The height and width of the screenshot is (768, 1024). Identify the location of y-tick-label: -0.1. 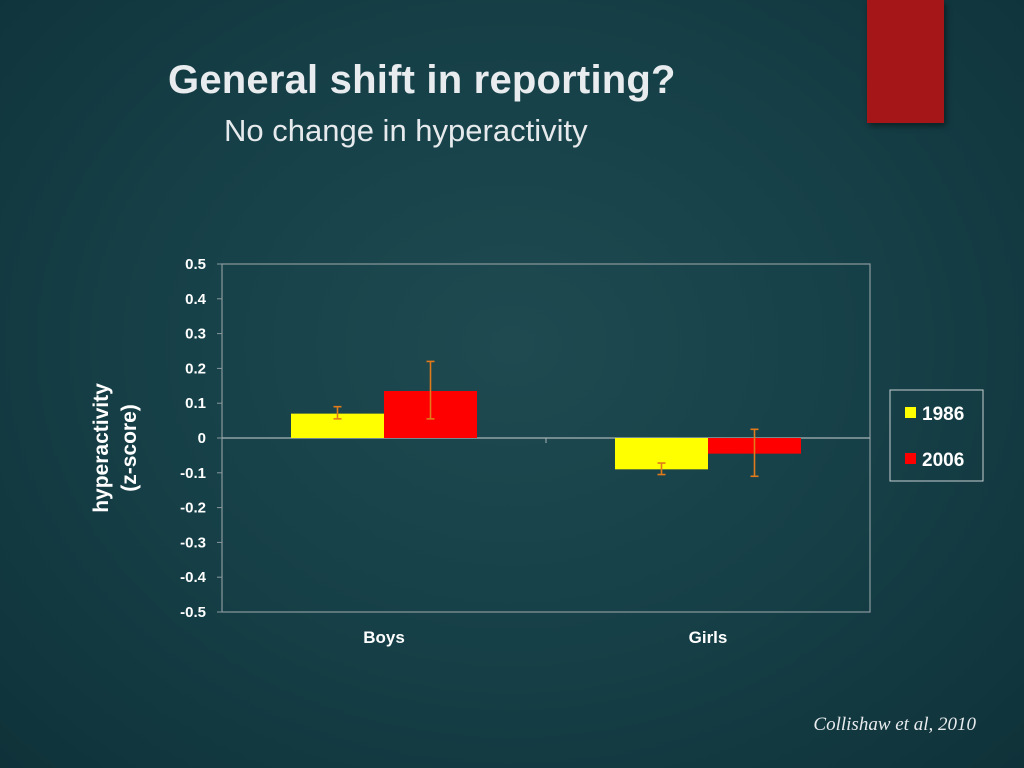
(193, 473).